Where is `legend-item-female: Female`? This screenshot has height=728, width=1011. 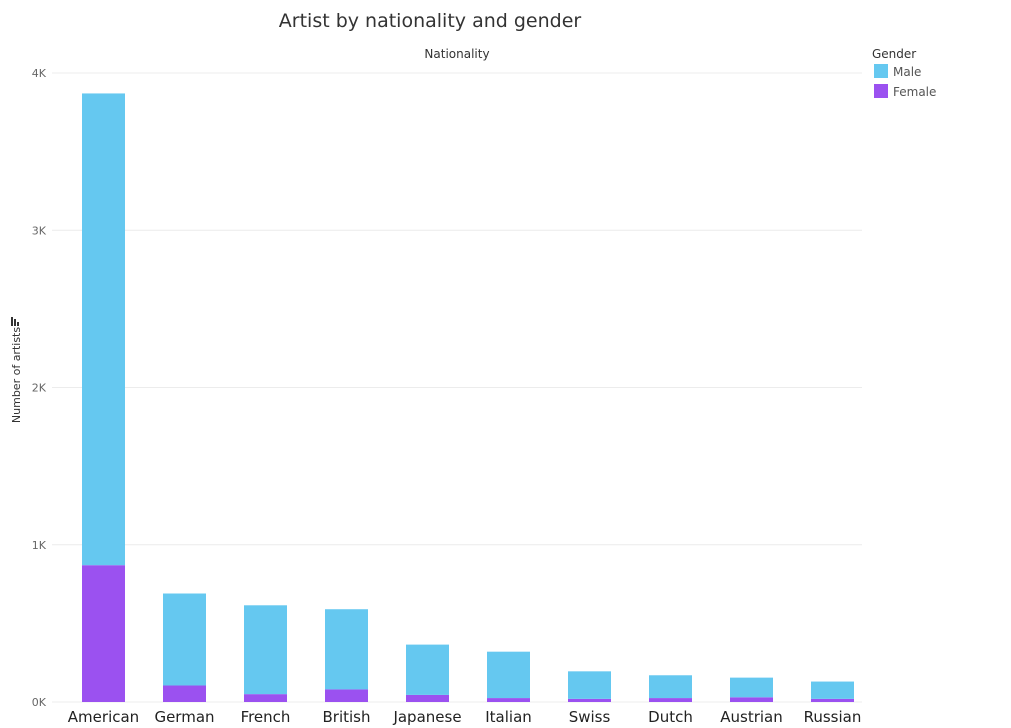
legend-item-female: Female is located at coordinates (905, 91).